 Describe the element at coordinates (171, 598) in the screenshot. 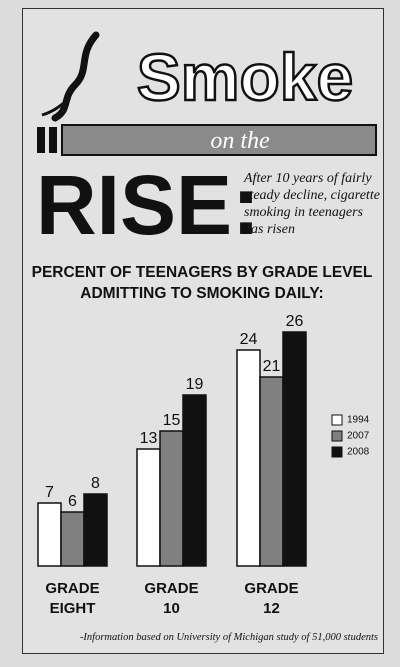

I see `category-label: GRADE 10` at that location.